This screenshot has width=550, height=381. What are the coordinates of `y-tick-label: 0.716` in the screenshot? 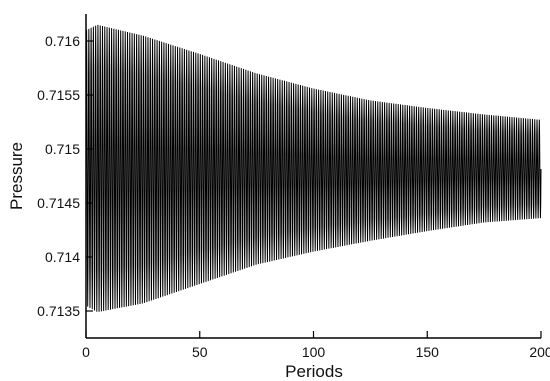 It's located at (62, 41).